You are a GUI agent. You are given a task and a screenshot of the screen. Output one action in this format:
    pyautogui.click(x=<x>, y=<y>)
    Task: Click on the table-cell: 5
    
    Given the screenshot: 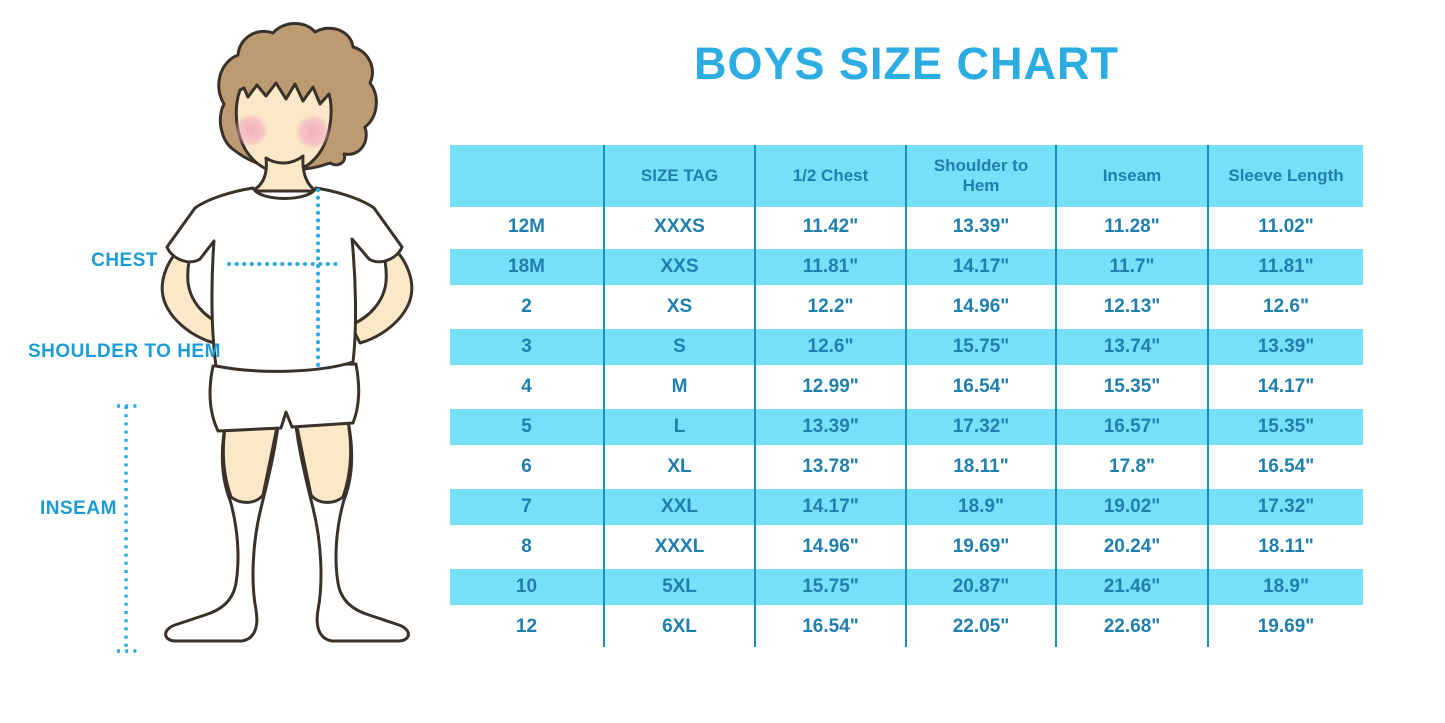 What is the action you would take?
    pyautogui.click(x=526, y=426)
    